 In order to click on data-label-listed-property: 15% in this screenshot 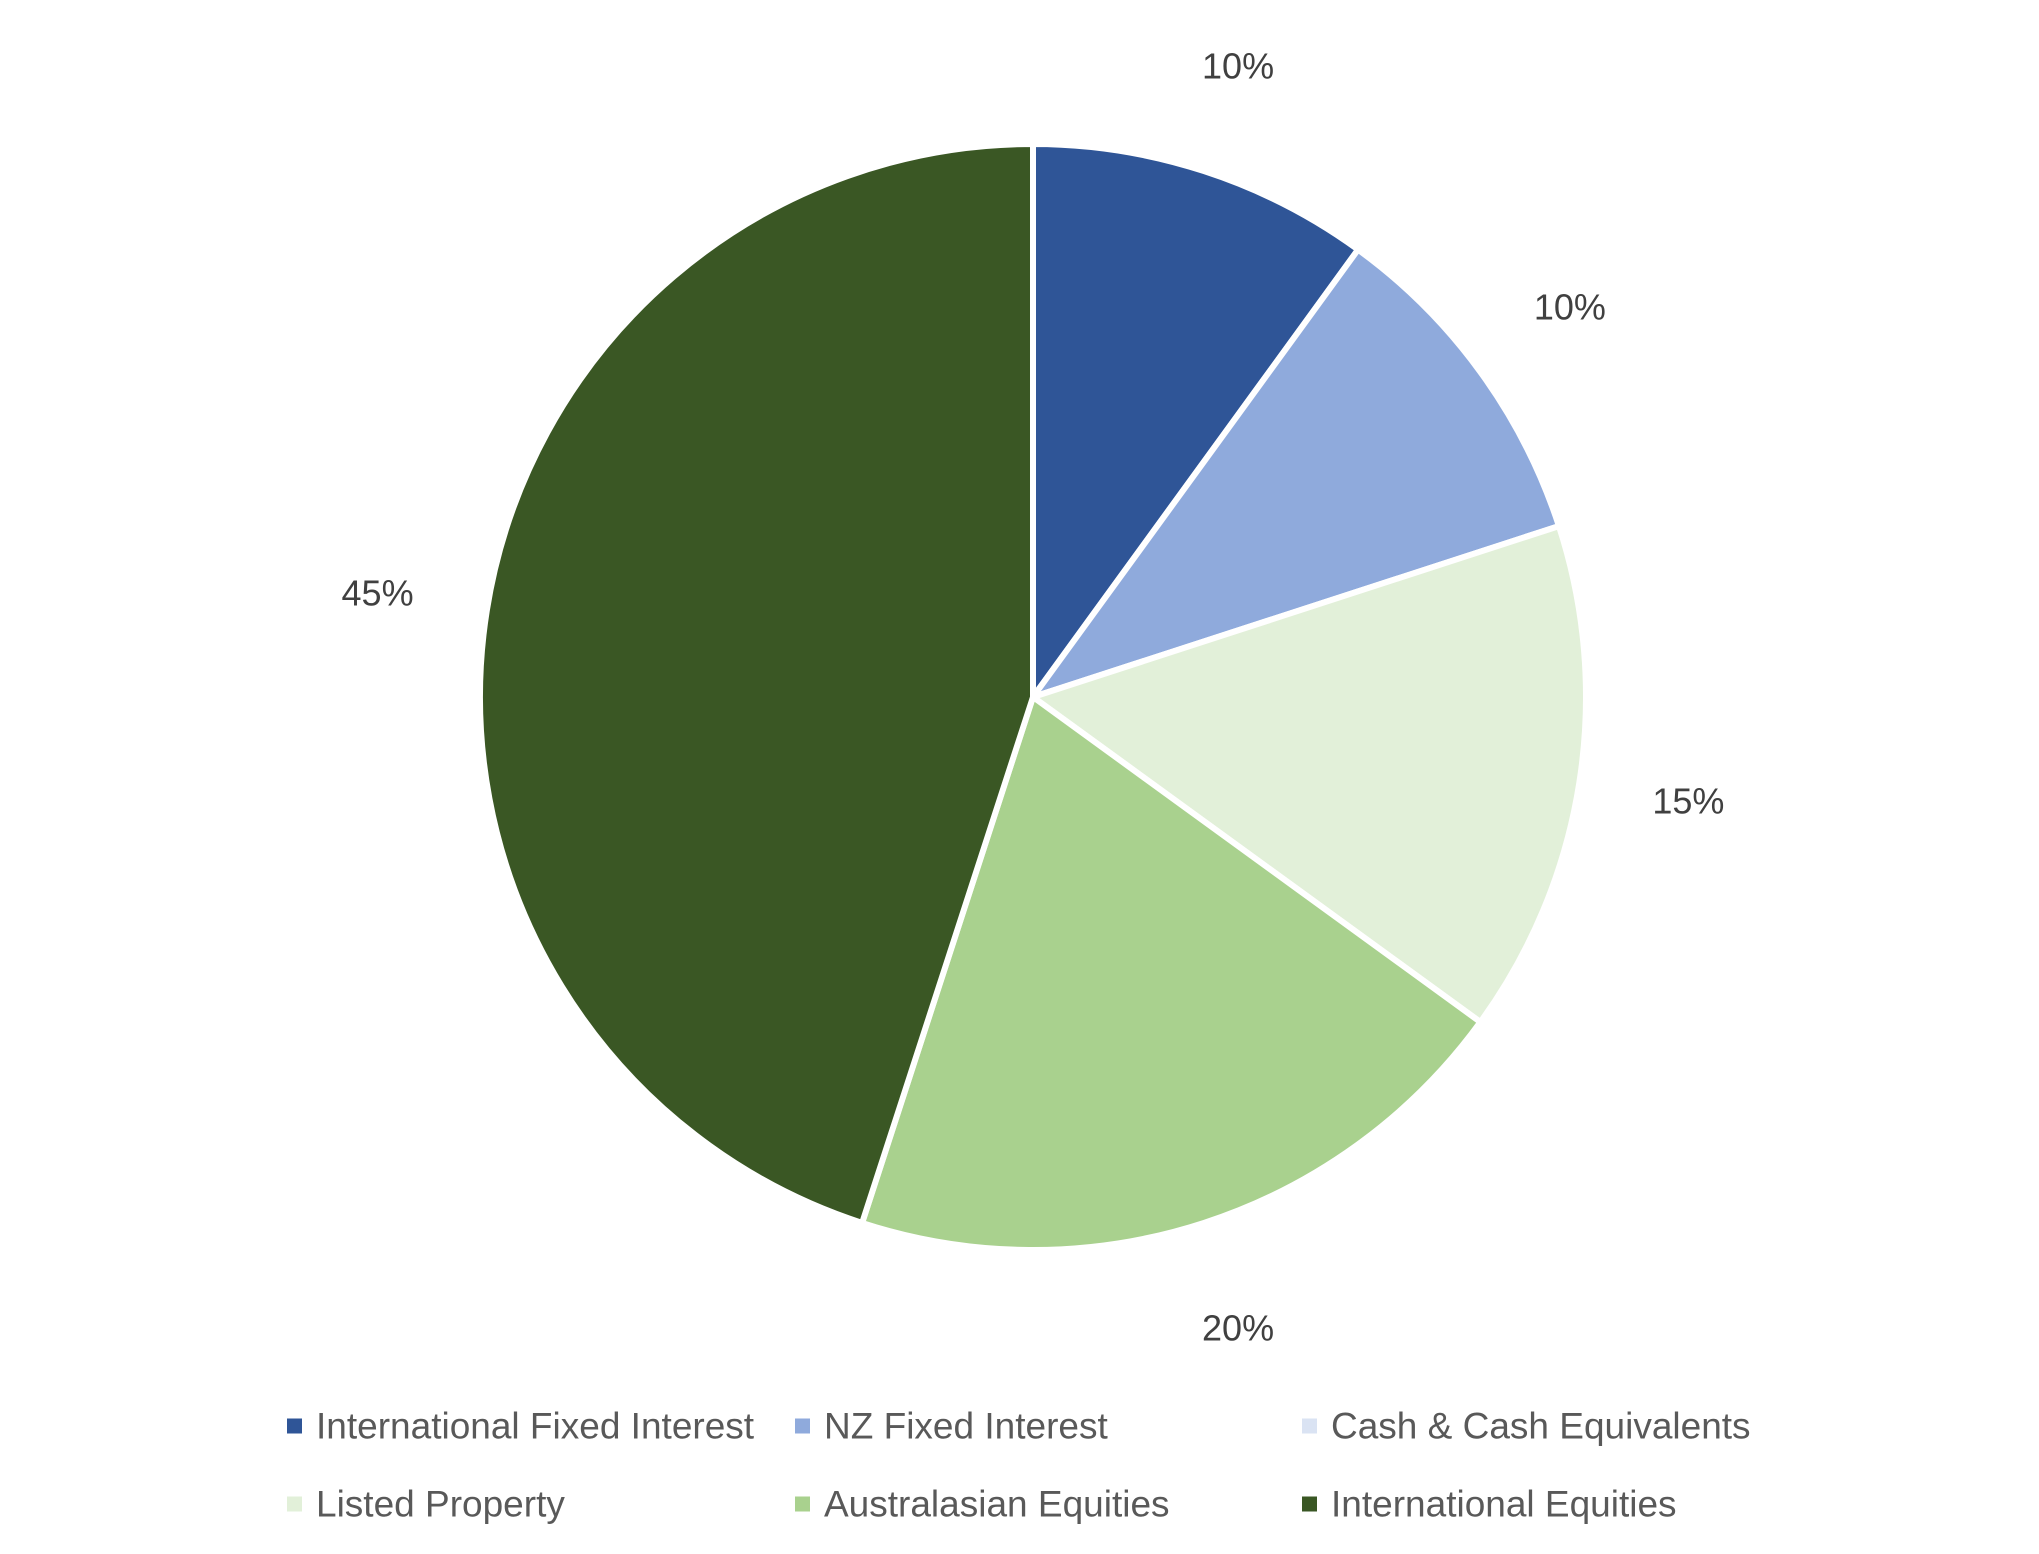, I will do `click(1688, 800)`.